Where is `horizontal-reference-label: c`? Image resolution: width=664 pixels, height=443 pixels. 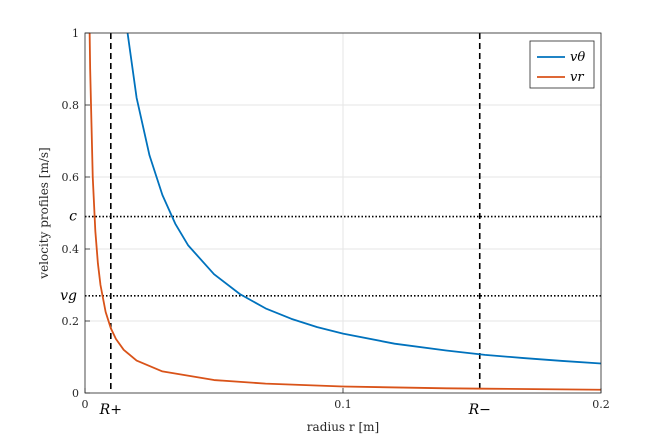
horizontal-reference-label: c is located at coordinates (73, 217).